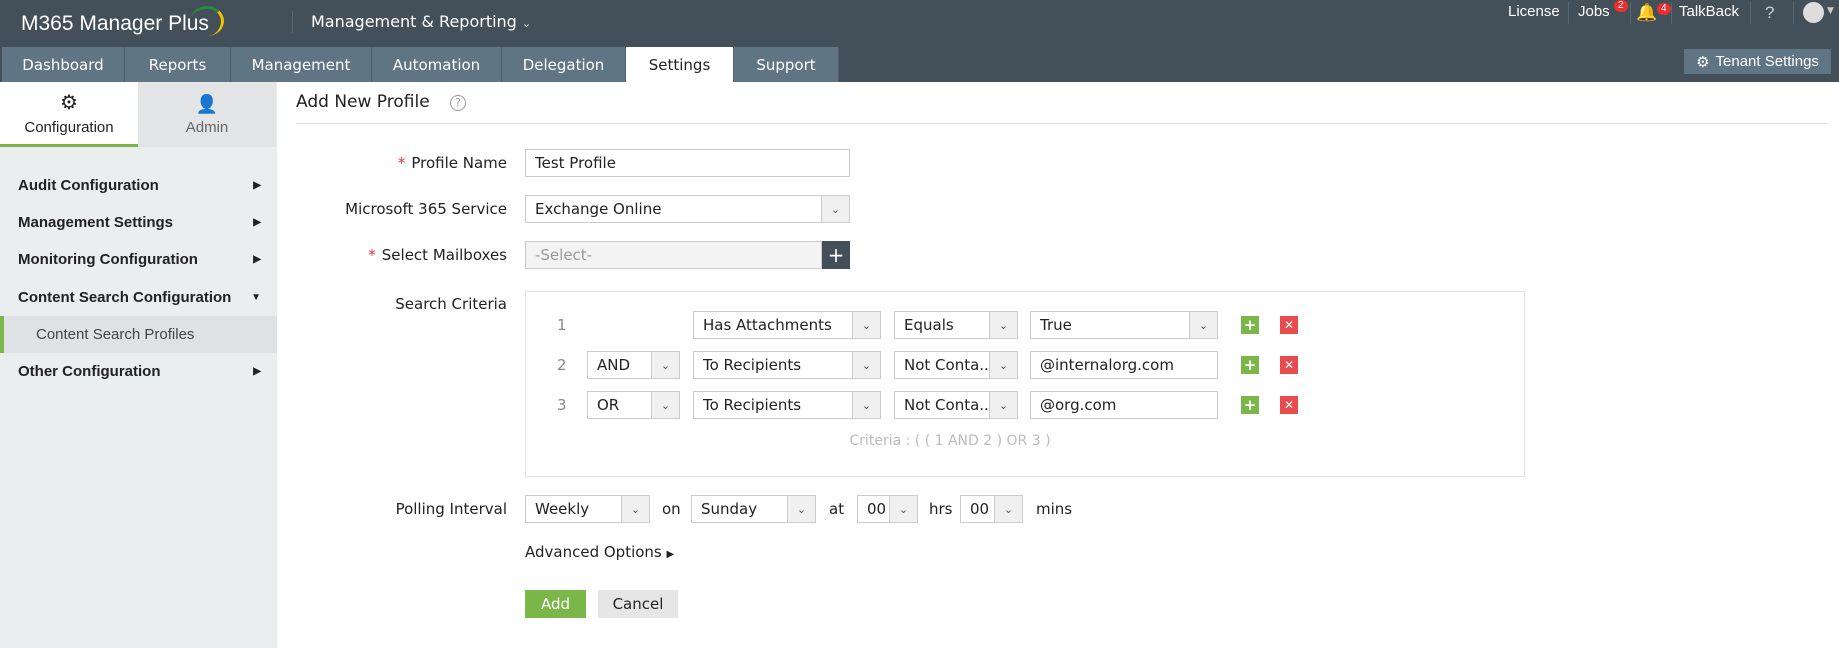  I want to click on sidebar-tab-admin: 👤 Admin, so click(207, 114).